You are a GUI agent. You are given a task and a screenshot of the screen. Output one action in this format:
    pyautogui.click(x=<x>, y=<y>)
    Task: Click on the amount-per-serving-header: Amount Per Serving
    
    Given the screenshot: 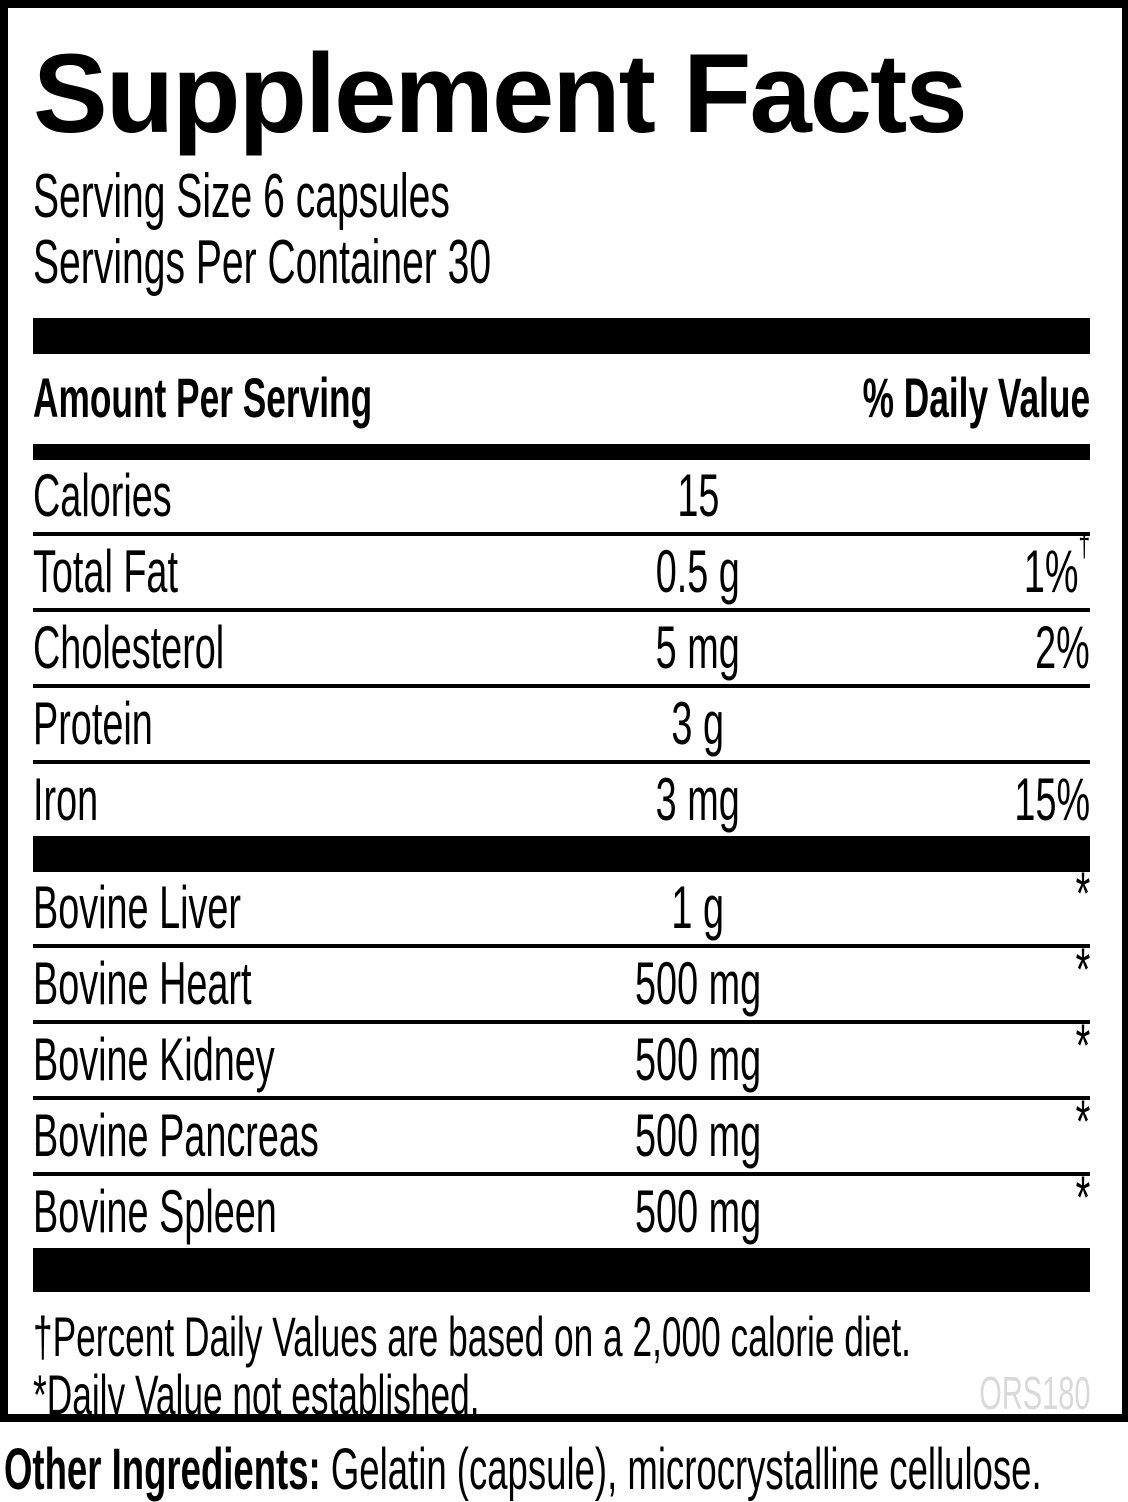 What is the action you would take?
    pyautogui.click(x=203, y=397)
    